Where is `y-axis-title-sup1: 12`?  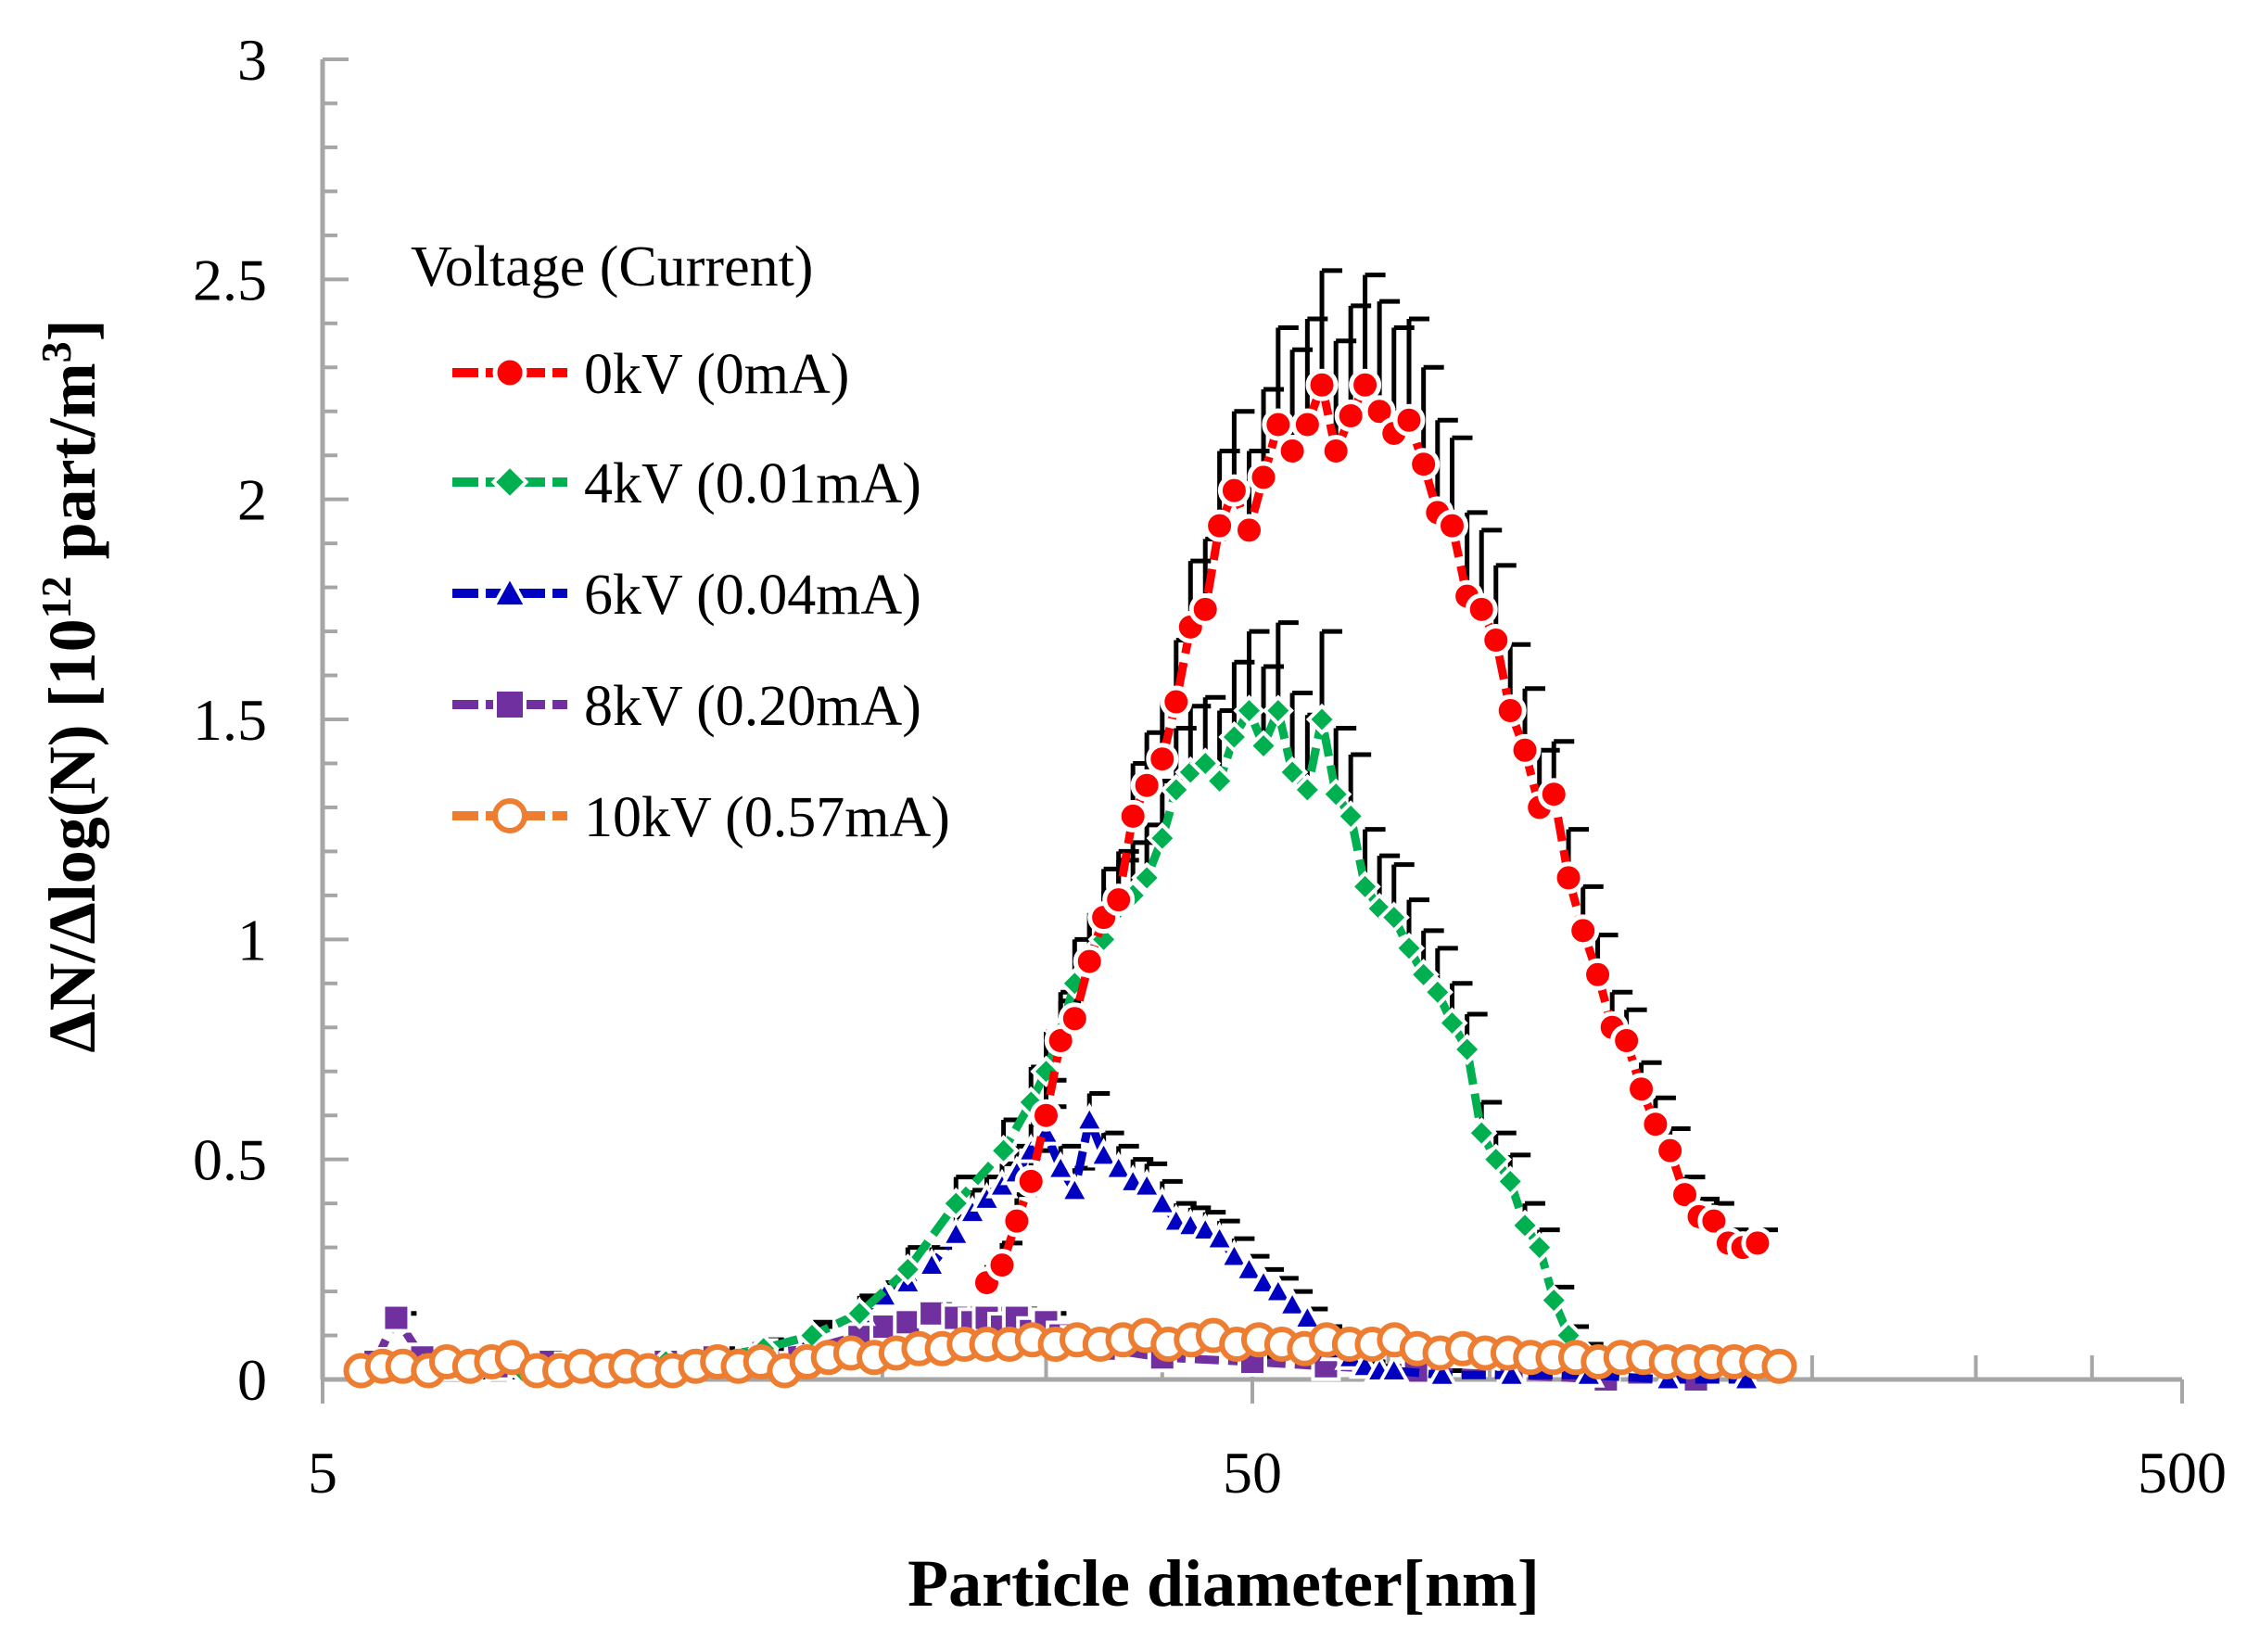 y-axis-title-sup1: 12 is located at coordinates (56, 597).